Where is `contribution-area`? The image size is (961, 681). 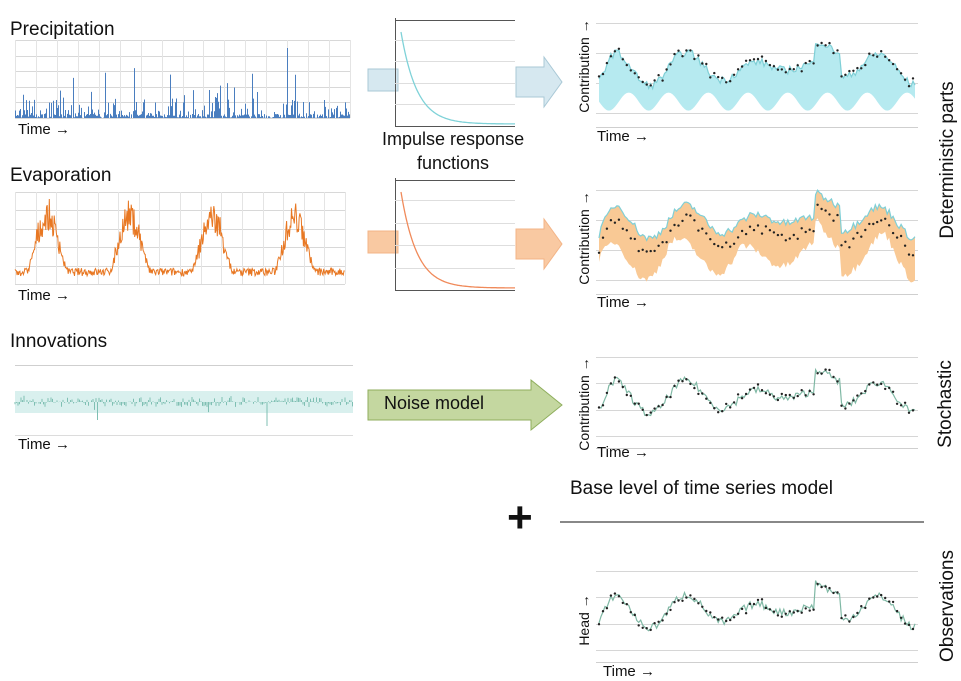 contribution-area is located at coordinates (757, 77).